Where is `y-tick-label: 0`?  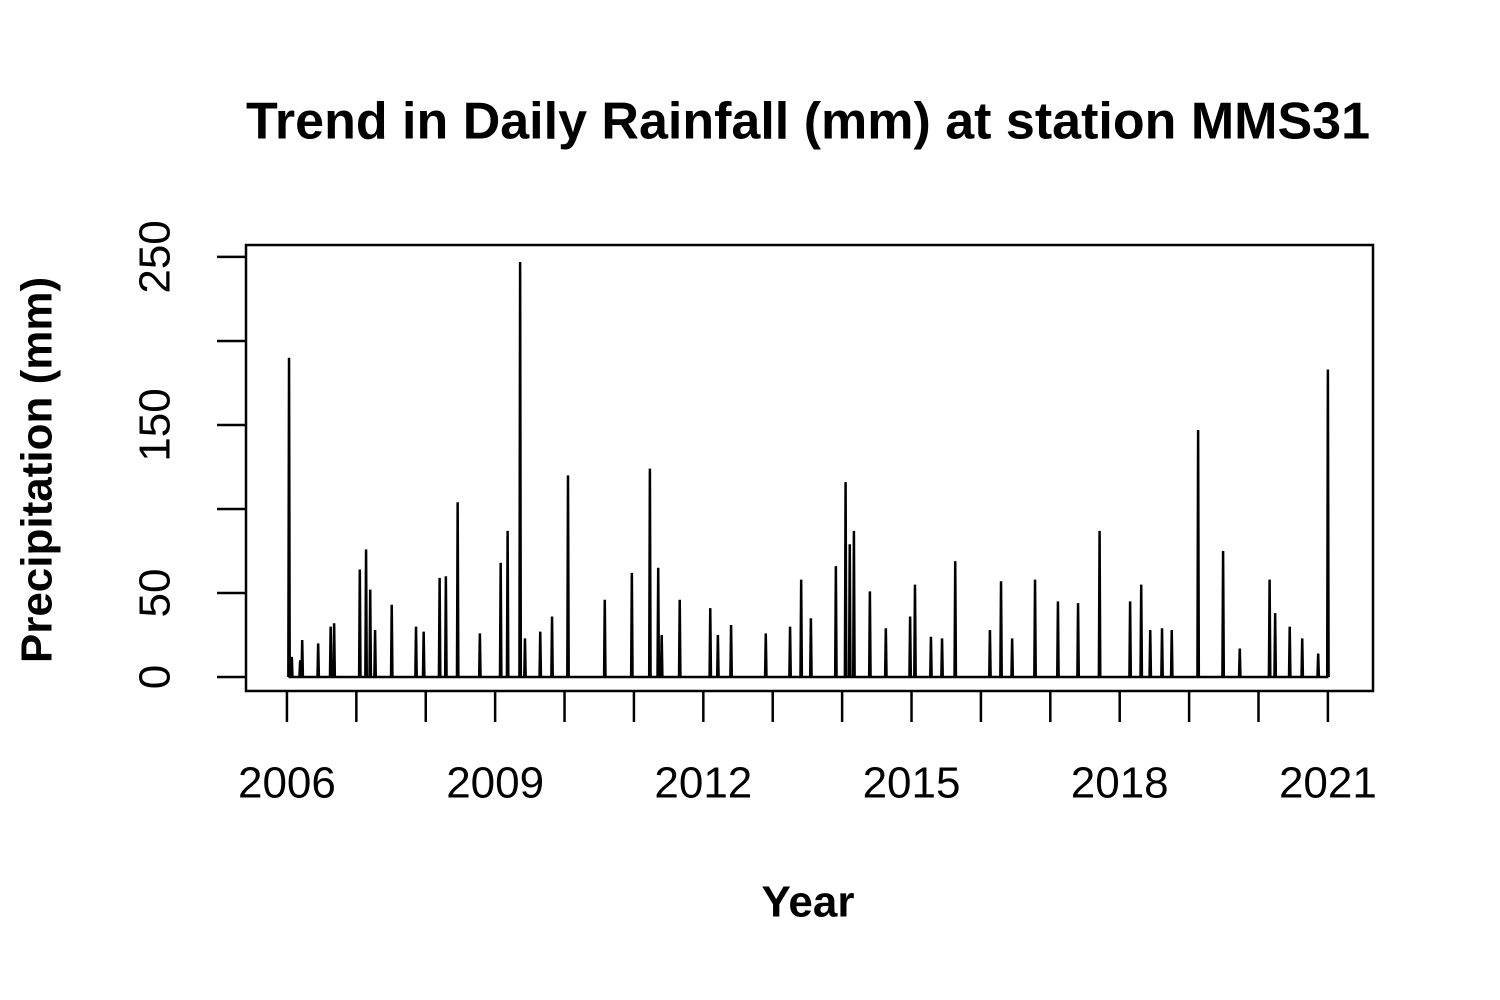 y-tick-label: 0 is located at coordinates (155, 677).